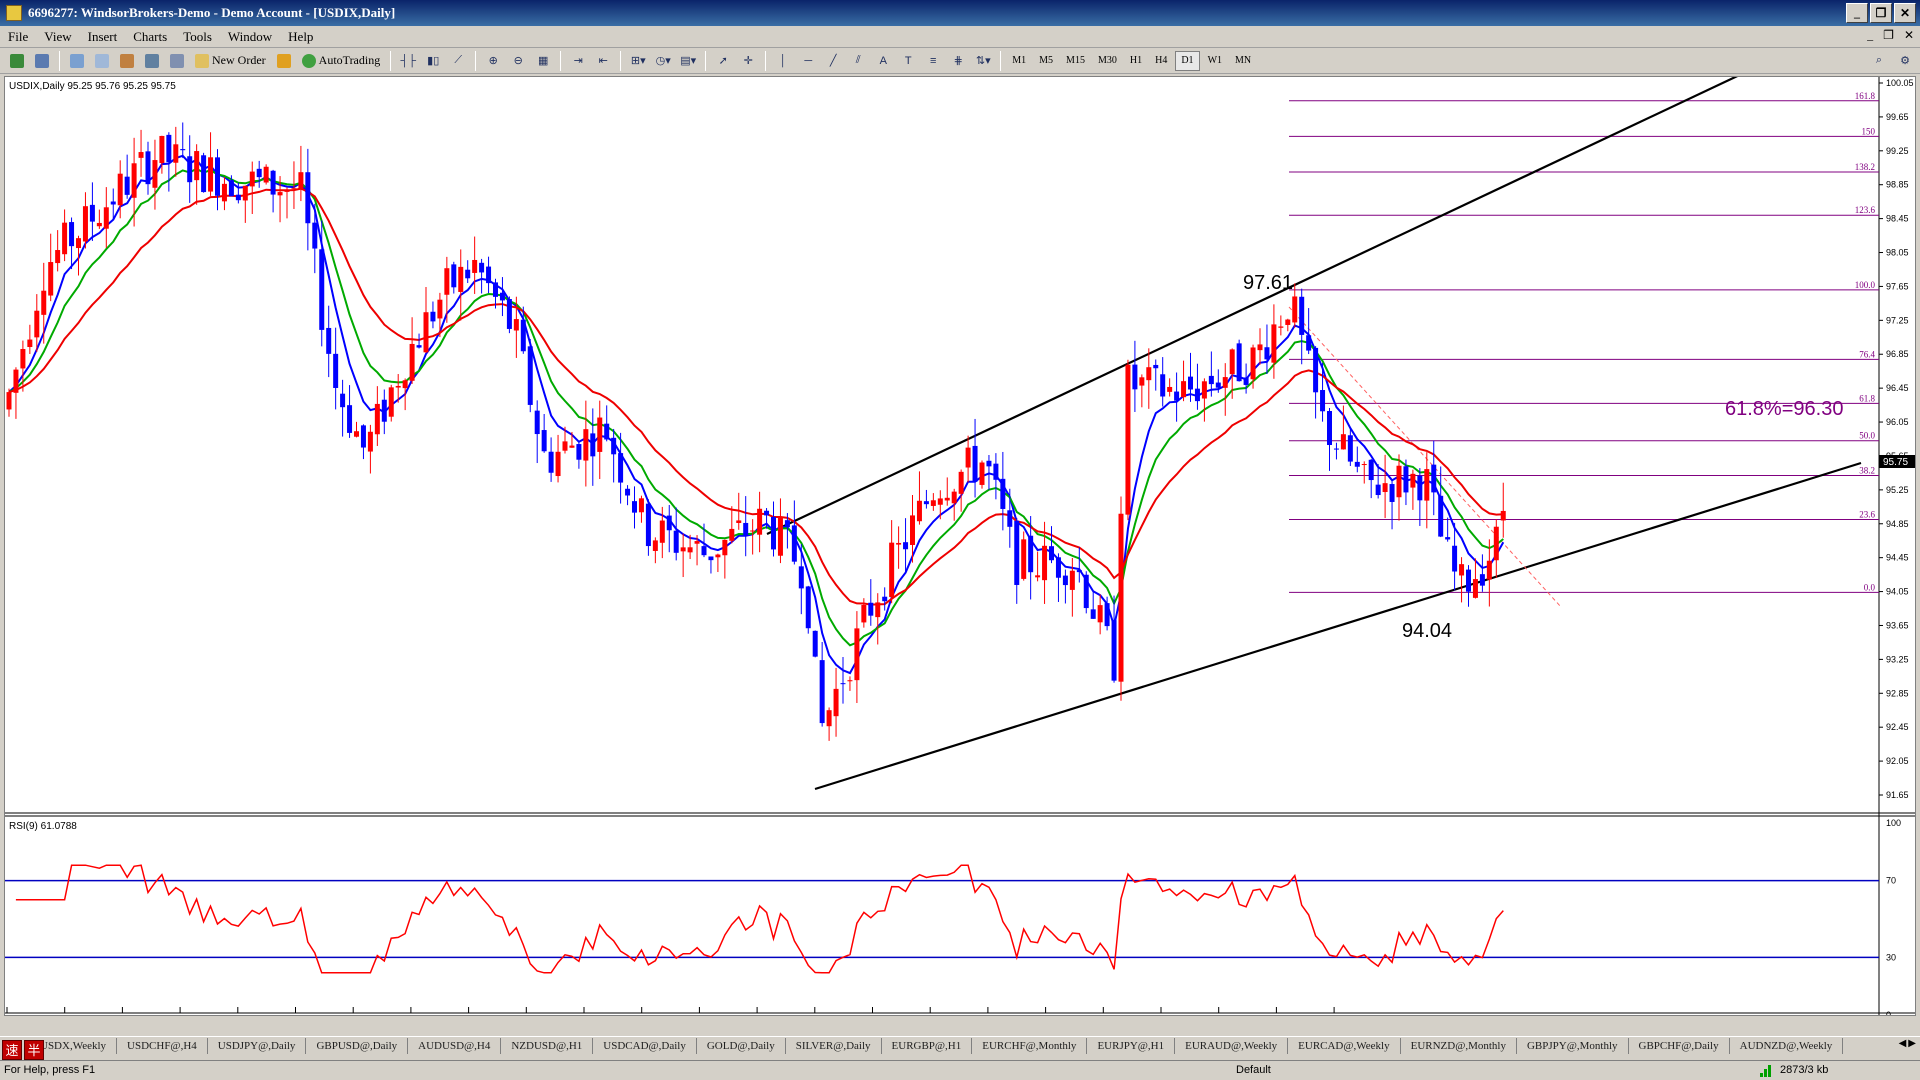  I want to click on data-window-button, so click(102, 61).